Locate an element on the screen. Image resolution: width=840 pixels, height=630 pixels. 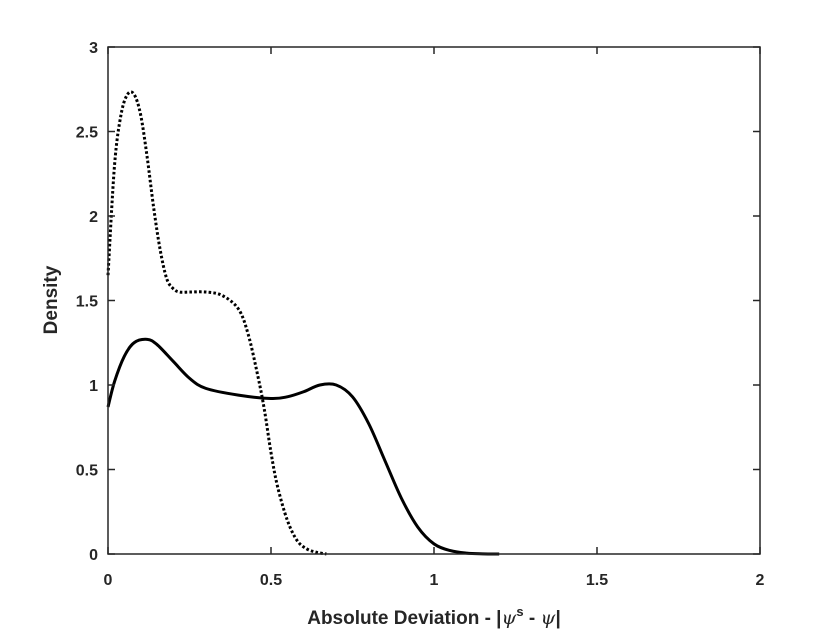
x-tick-label: 1 is located at coordinates (434, 580).